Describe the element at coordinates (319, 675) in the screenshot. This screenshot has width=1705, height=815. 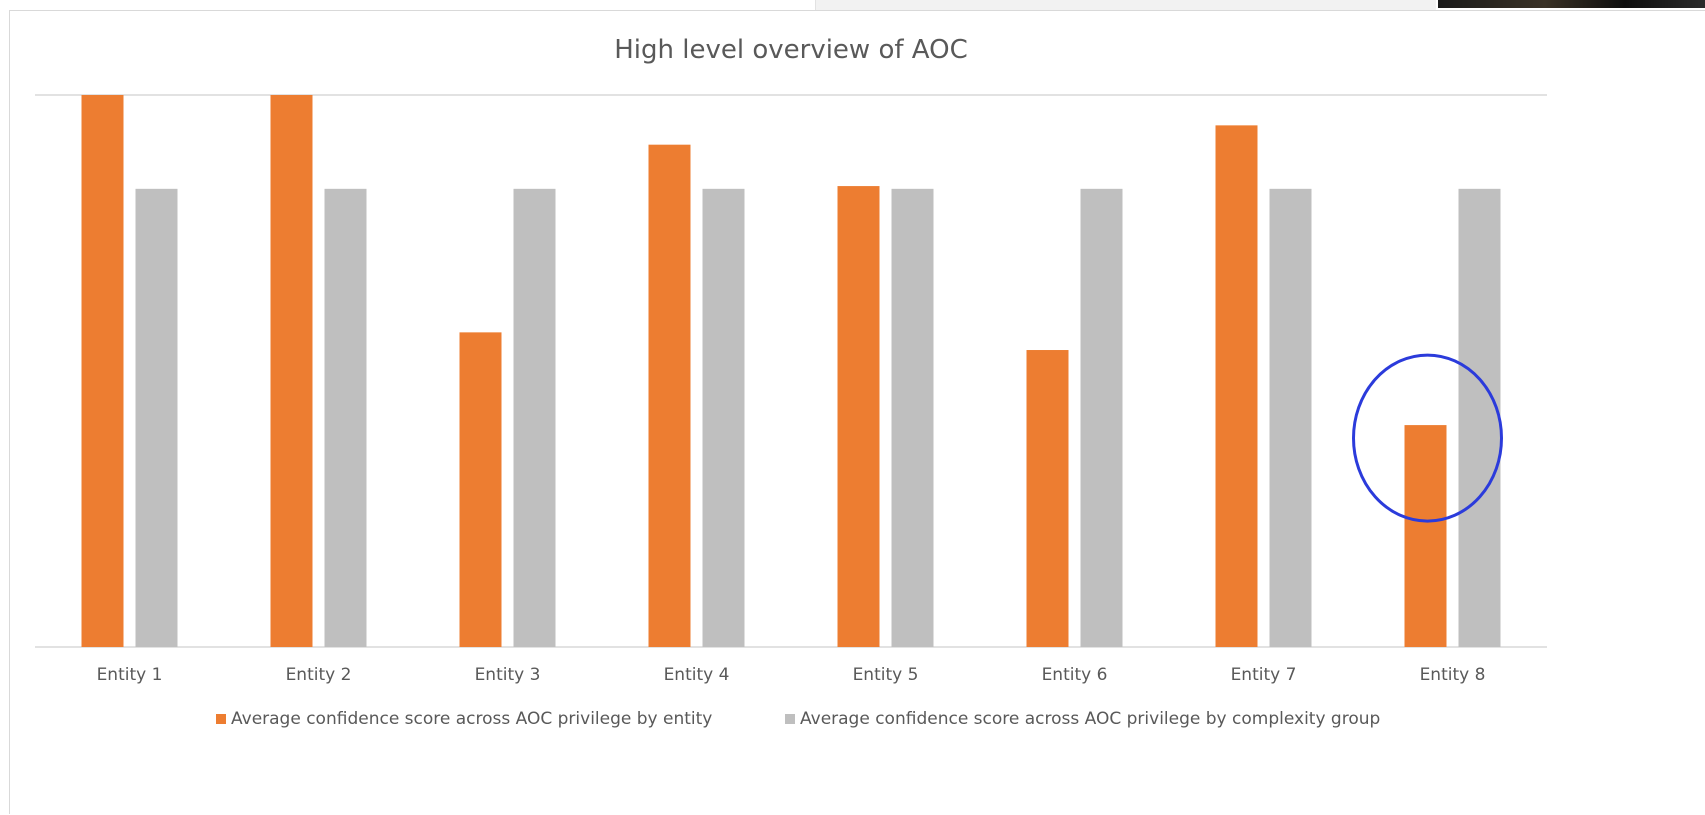
I see `x-tick-label-2: Entity 2` at that location.